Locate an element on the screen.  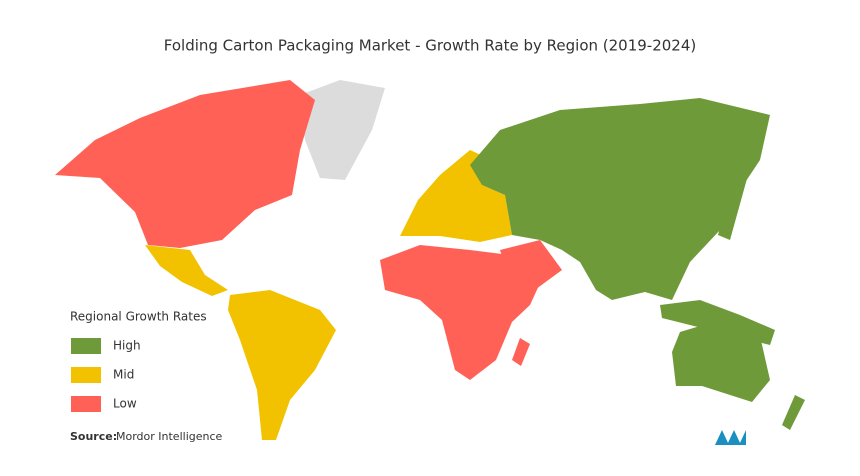
source-label: Source: is located at coordinates (93, 436).